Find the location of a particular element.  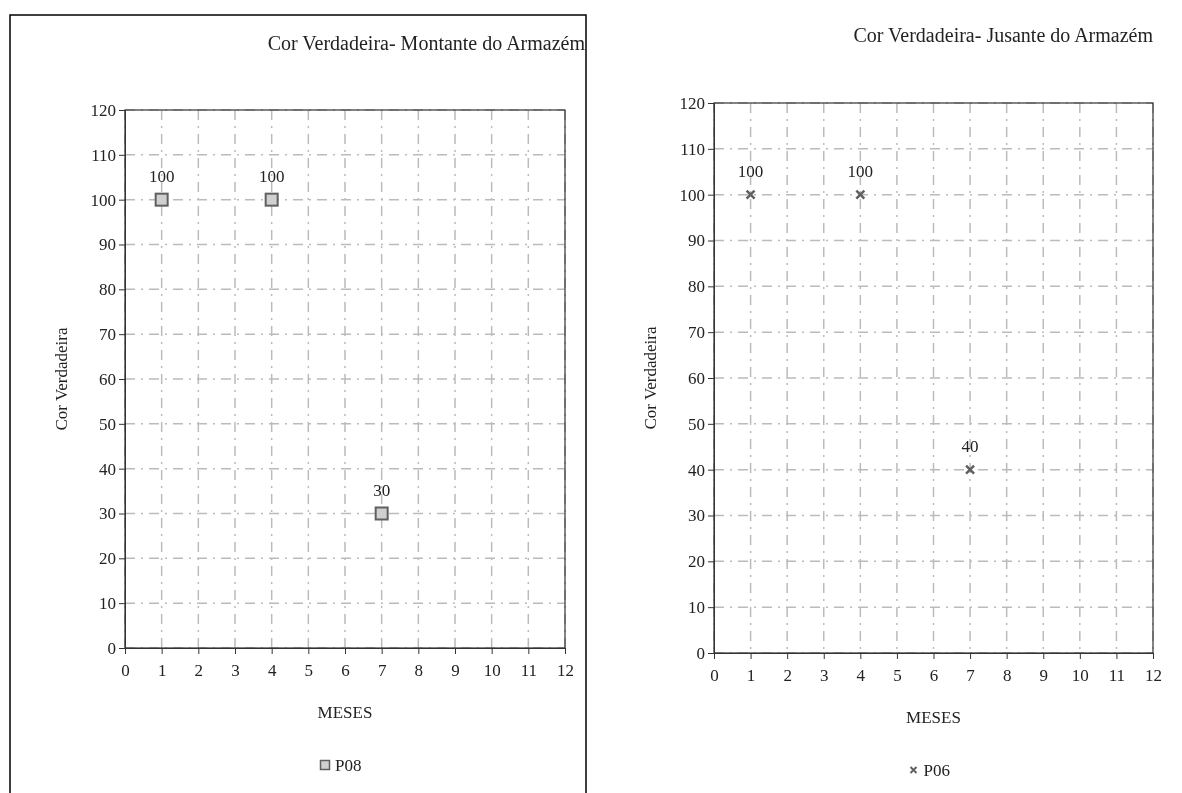

data-label: 40 is located at coordinates (970, 446).